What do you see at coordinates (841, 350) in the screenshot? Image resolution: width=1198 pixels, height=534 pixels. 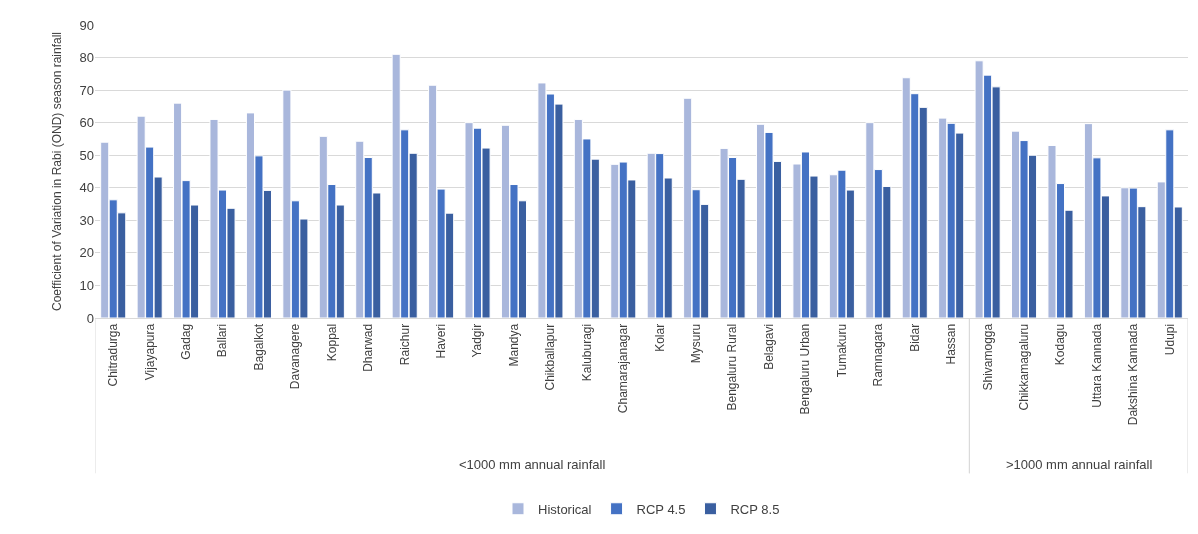 I see `x-tick-label: Tumakuru` at bounding box center [841, 350].